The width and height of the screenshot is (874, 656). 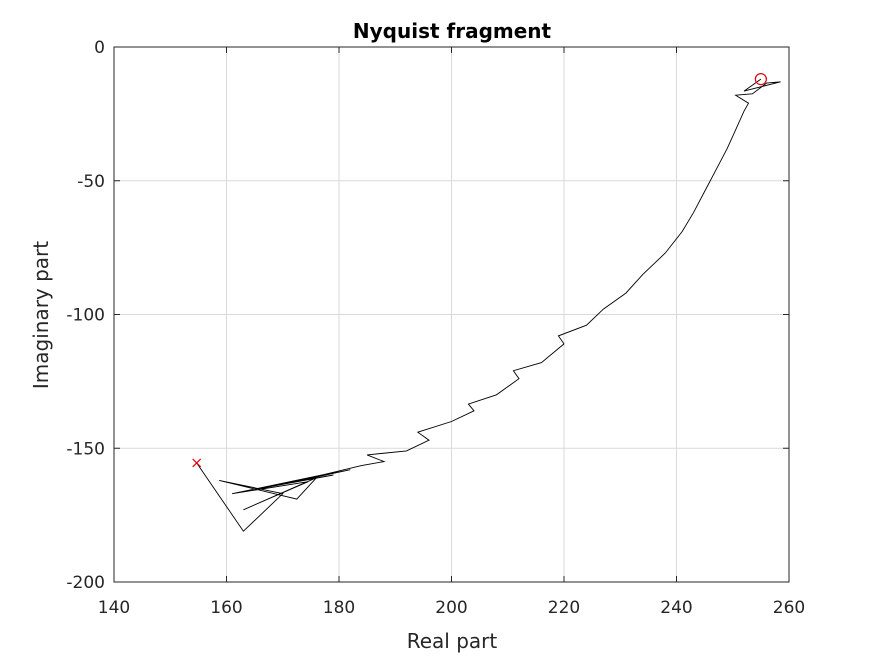 What do you see at coordinates (452, 641) in the screenshot?
I see `x-axis-label: Real part` at bounding box center [452, 641].